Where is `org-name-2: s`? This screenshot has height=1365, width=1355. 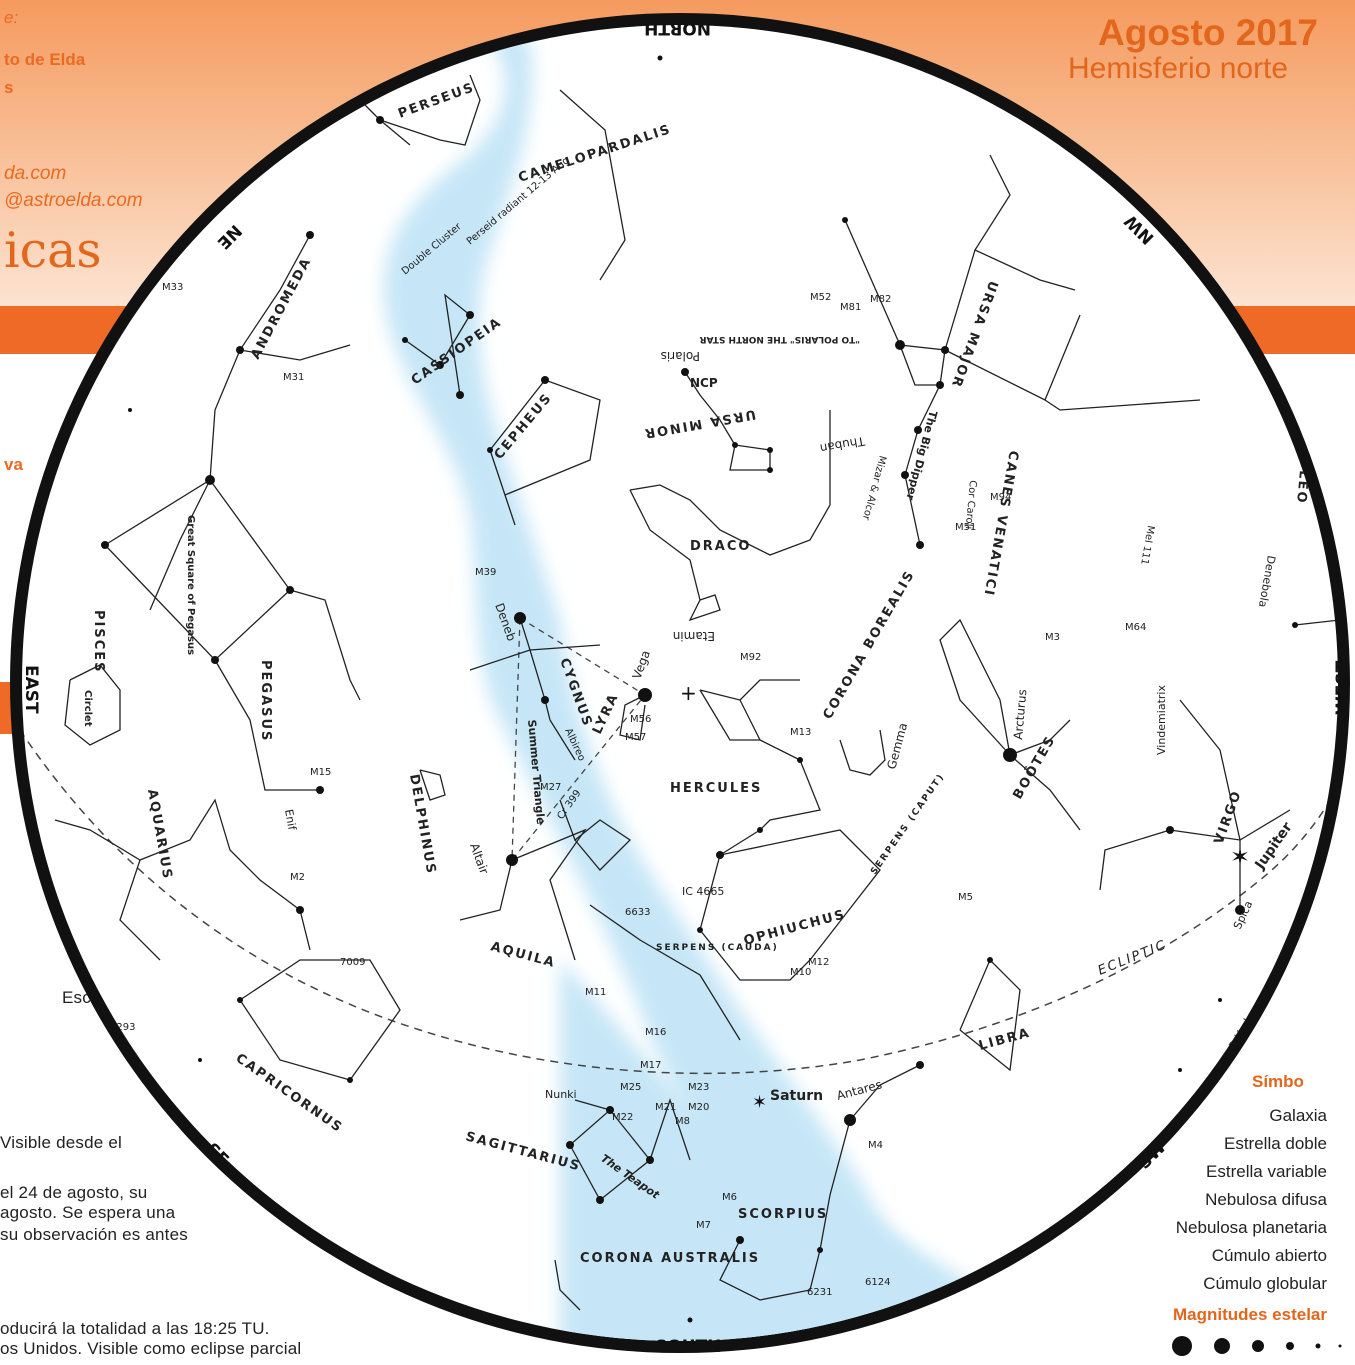
org-name-2: s is located at coordinates (9, 87).